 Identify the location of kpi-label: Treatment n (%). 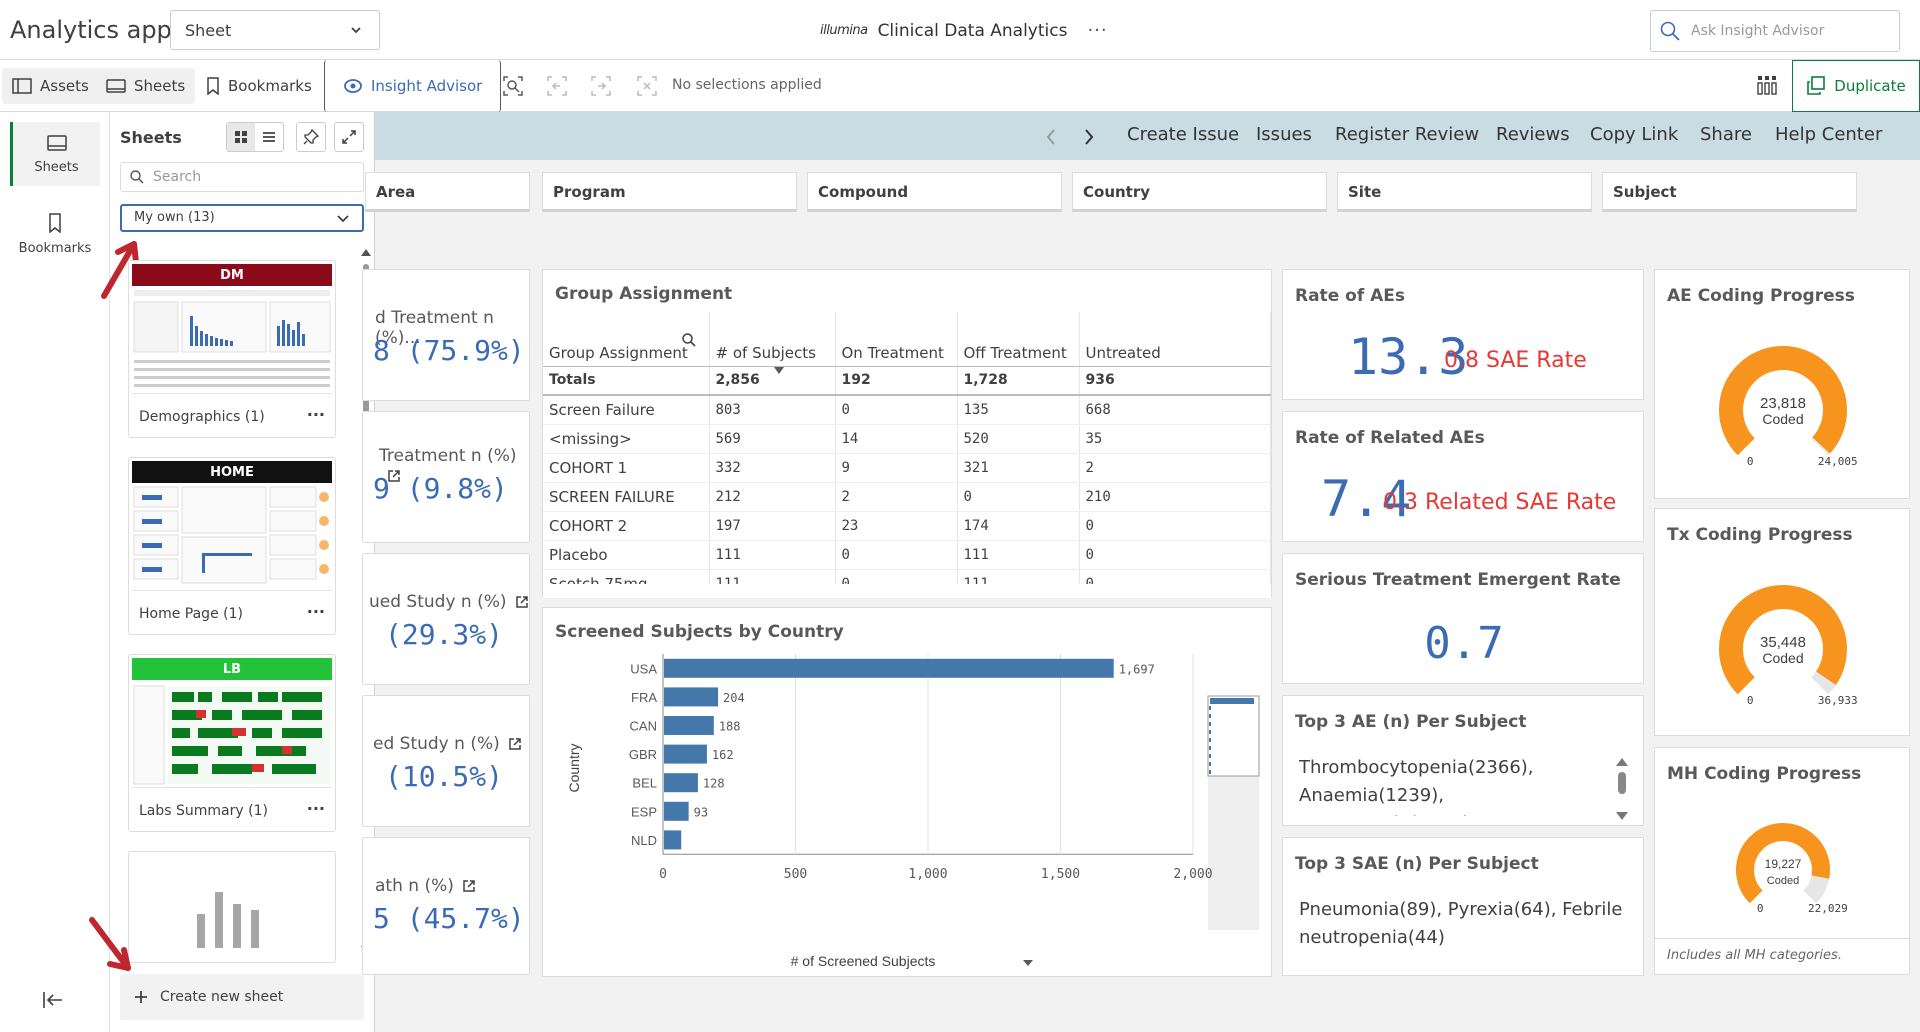
(454, 466).